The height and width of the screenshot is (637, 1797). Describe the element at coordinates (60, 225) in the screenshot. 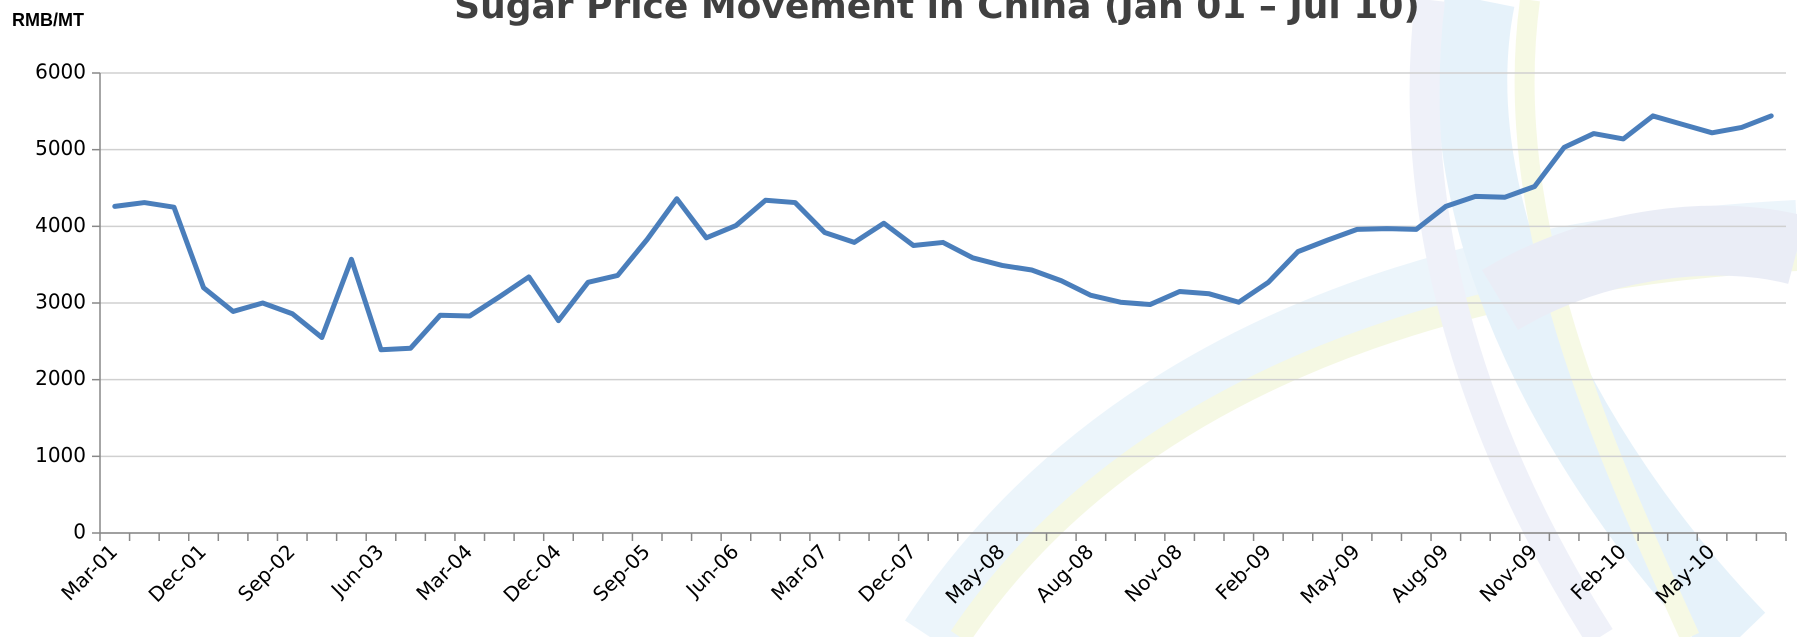

I see `y-tick-label: 4000` at that location.